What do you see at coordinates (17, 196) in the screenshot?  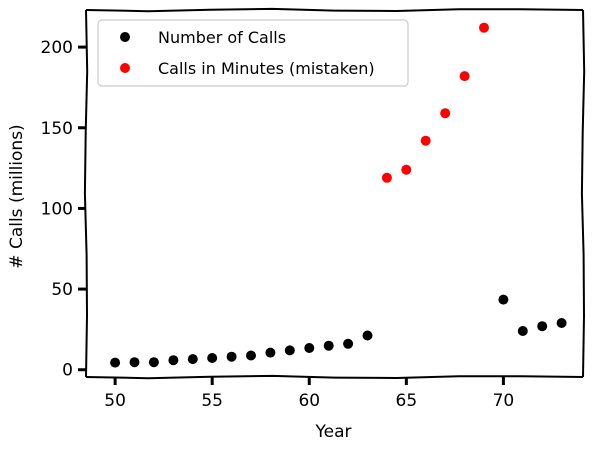 I see `y-axis-title: # Calls (millions)` at bounding box center [17, 196].